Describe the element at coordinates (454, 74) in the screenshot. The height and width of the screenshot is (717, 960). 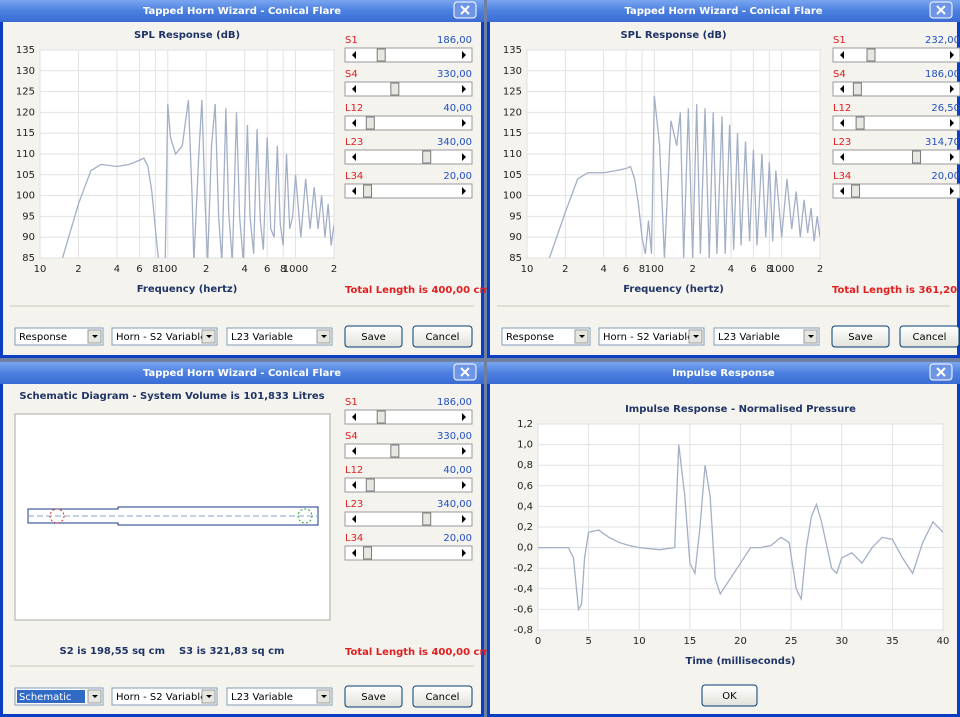
I see `slider-value: 330,00` at that location.